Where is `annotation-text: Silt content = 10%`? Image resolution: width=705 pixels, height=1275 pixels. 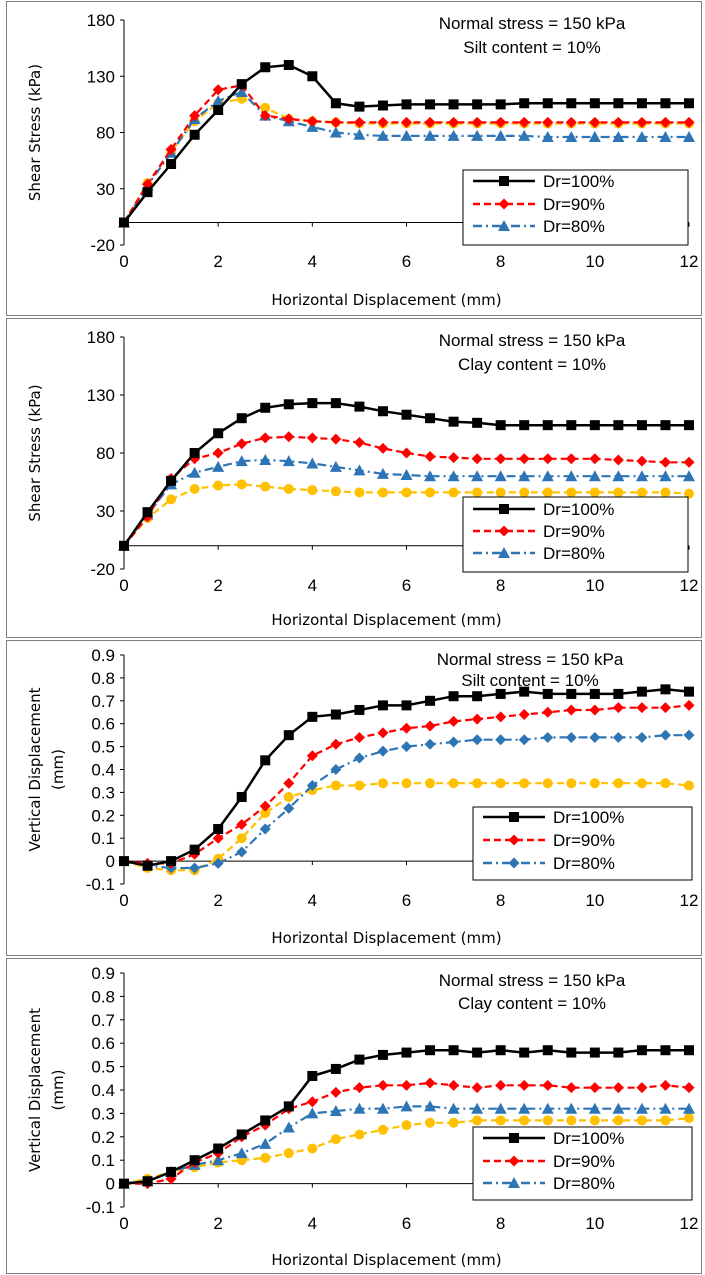 annotation-text: Silt content = 10% is located at coordinates (532, 47).